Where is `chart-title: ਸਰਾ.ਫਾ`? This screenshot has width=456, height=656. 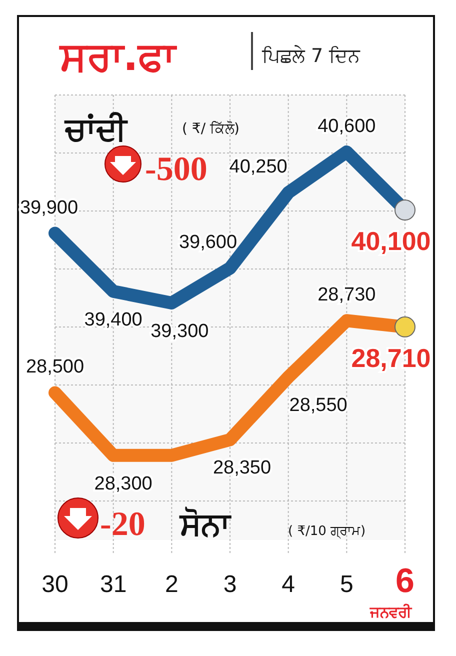 chart-title: ਸਰਾ.ਫਾ is located at coordinates (118, 57).